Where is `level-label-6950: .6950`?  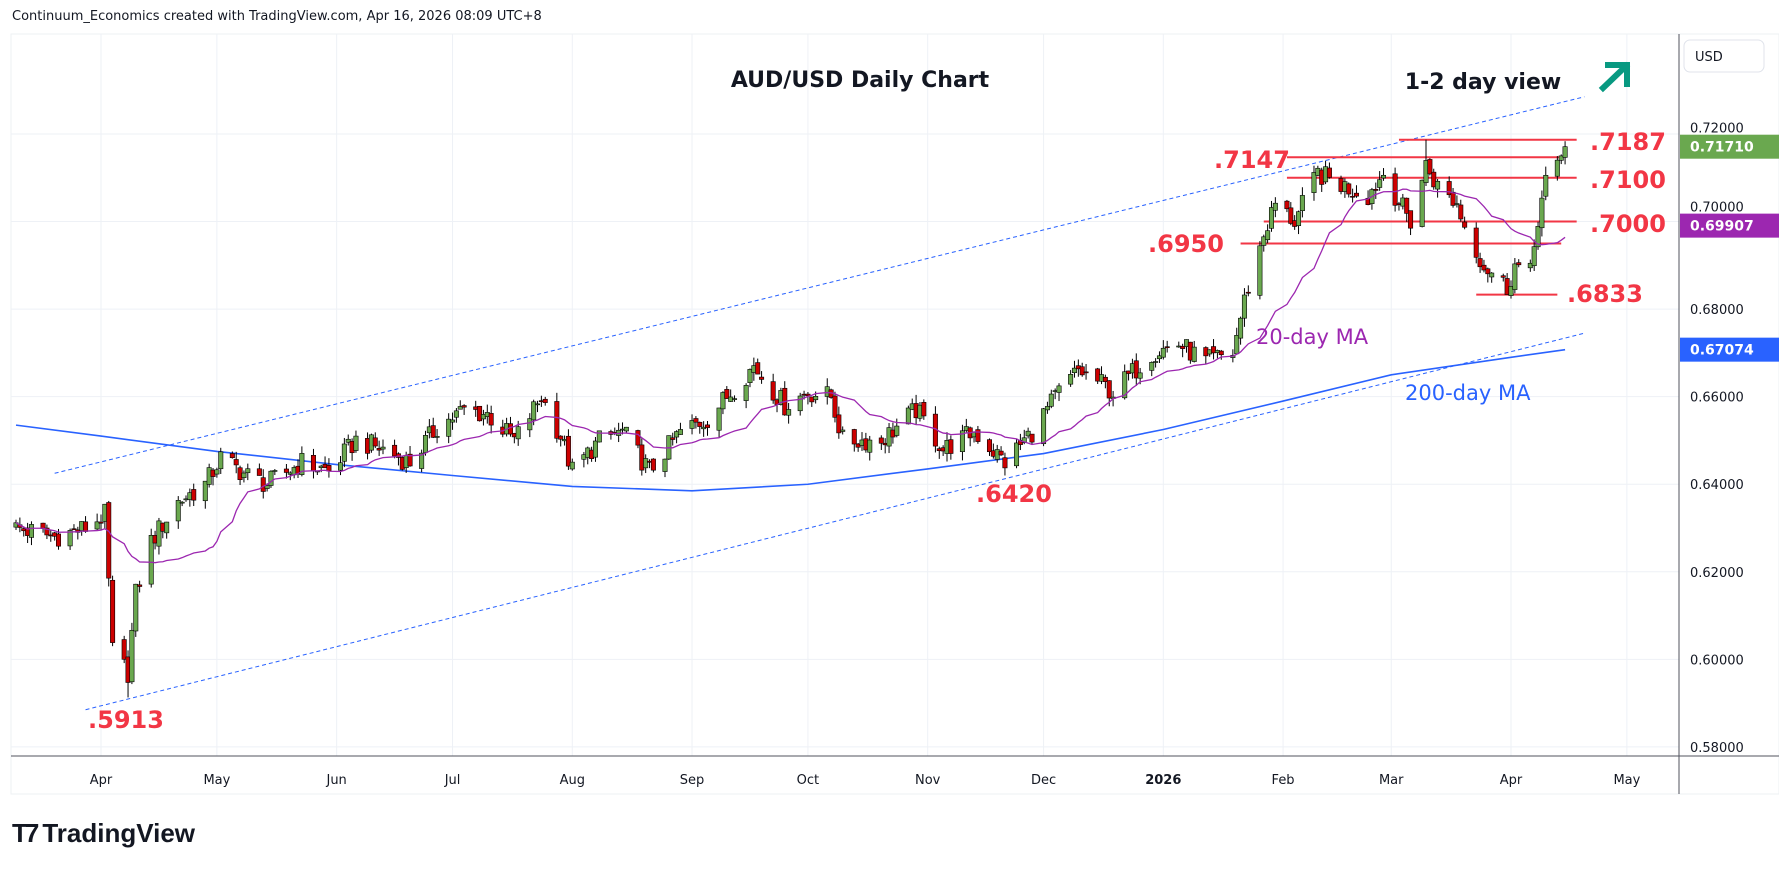 level-label-6950: .6950 is located at coordinates (1186, 244).